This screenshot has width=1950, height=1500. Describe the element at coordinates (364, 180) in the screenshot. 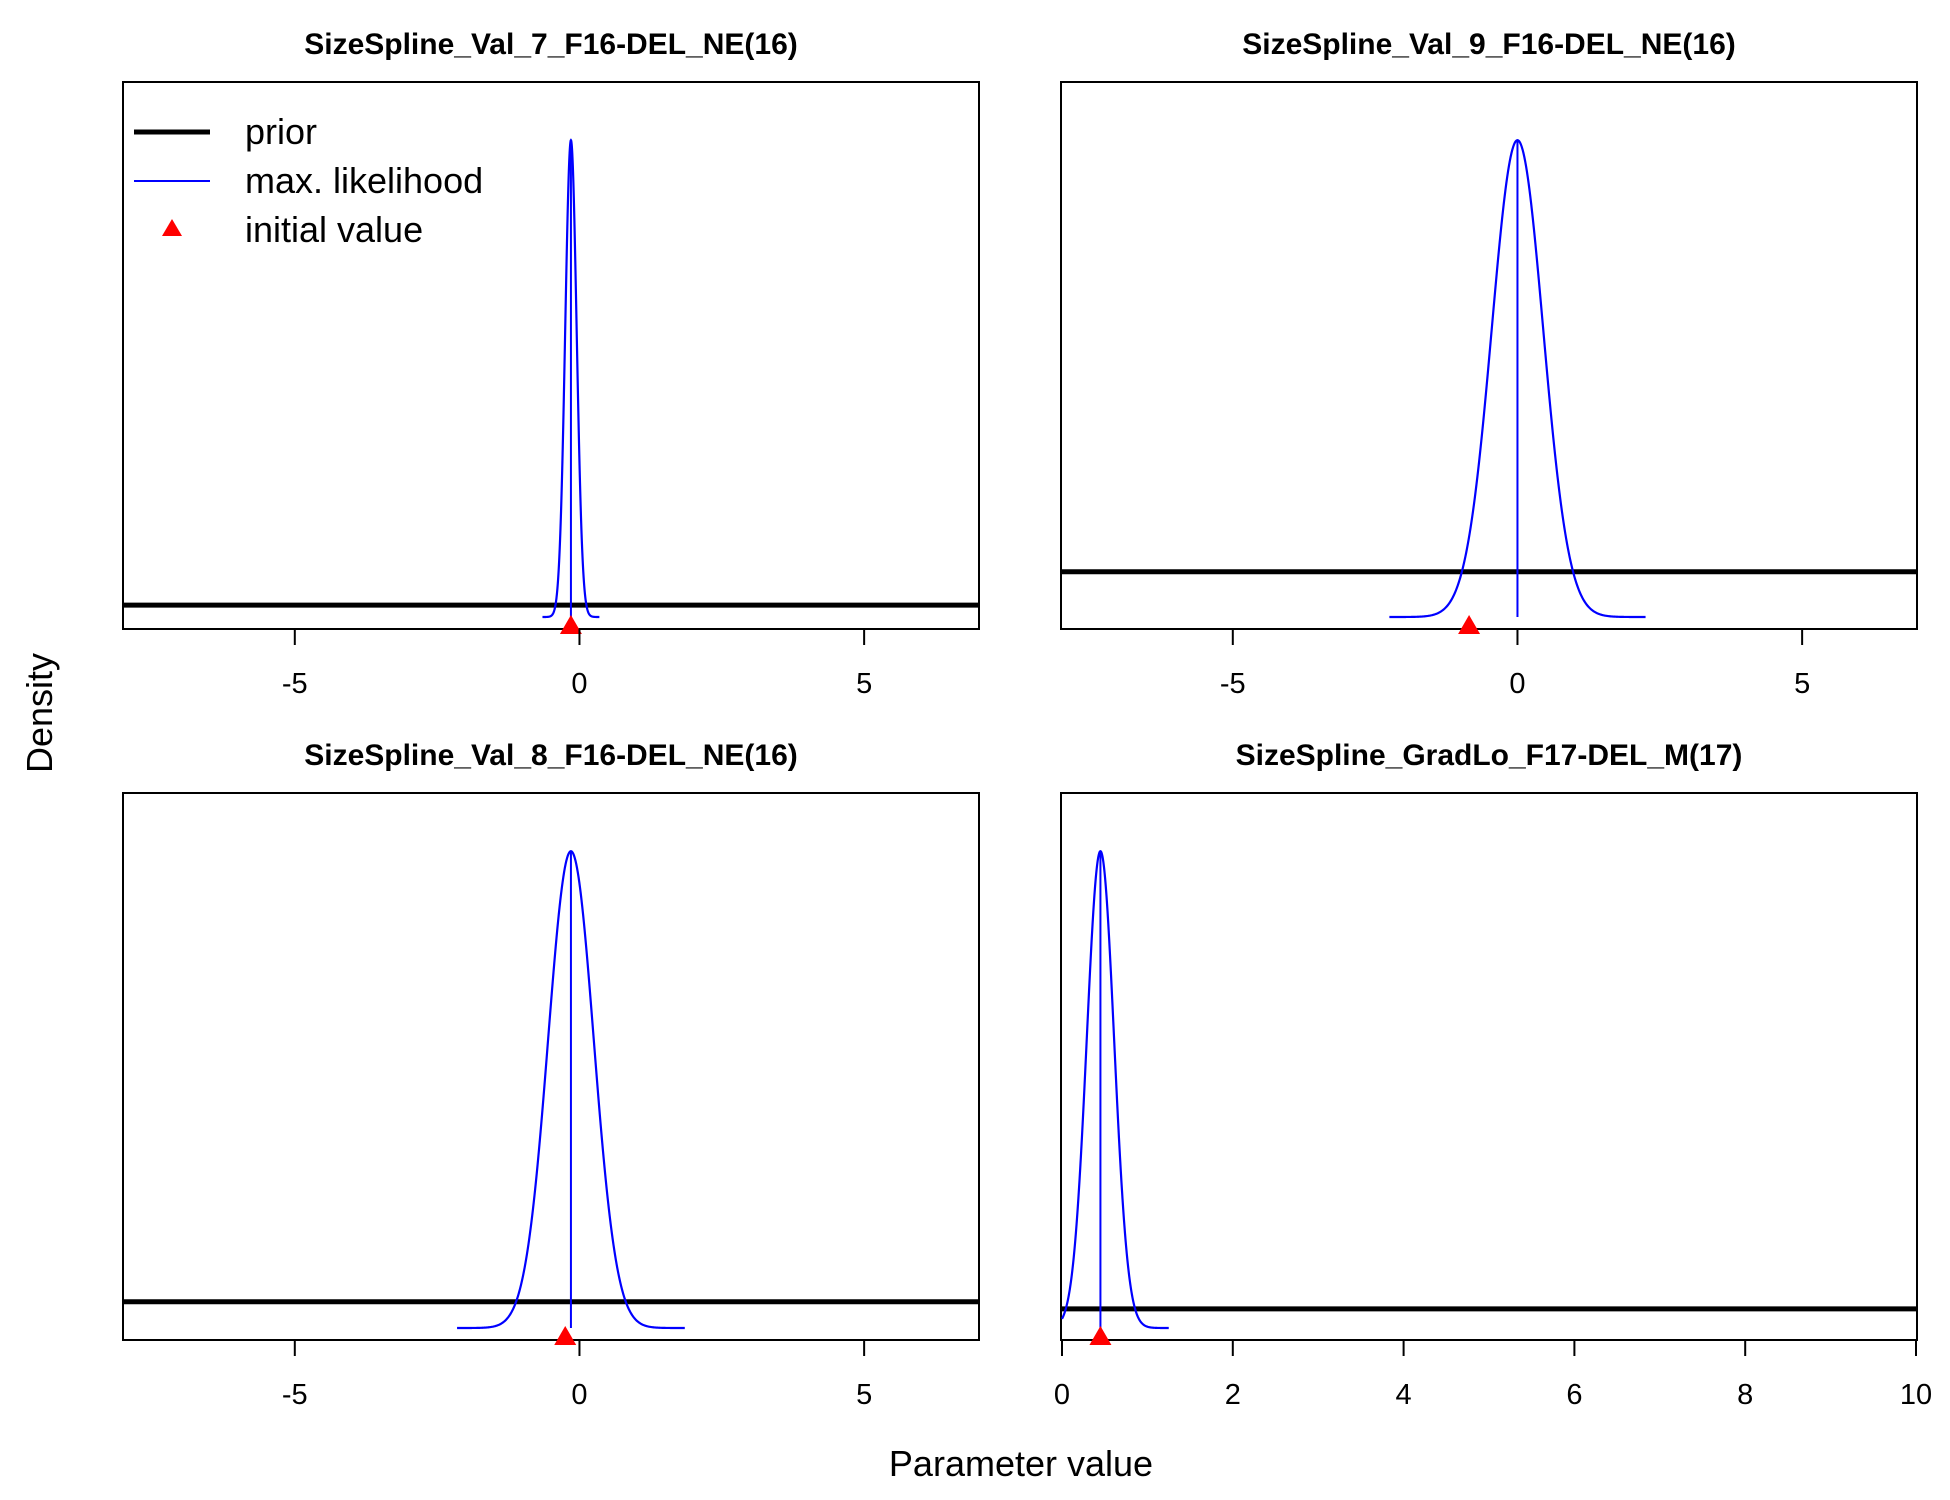

I see `legend-label: max. likelihood` at that location.